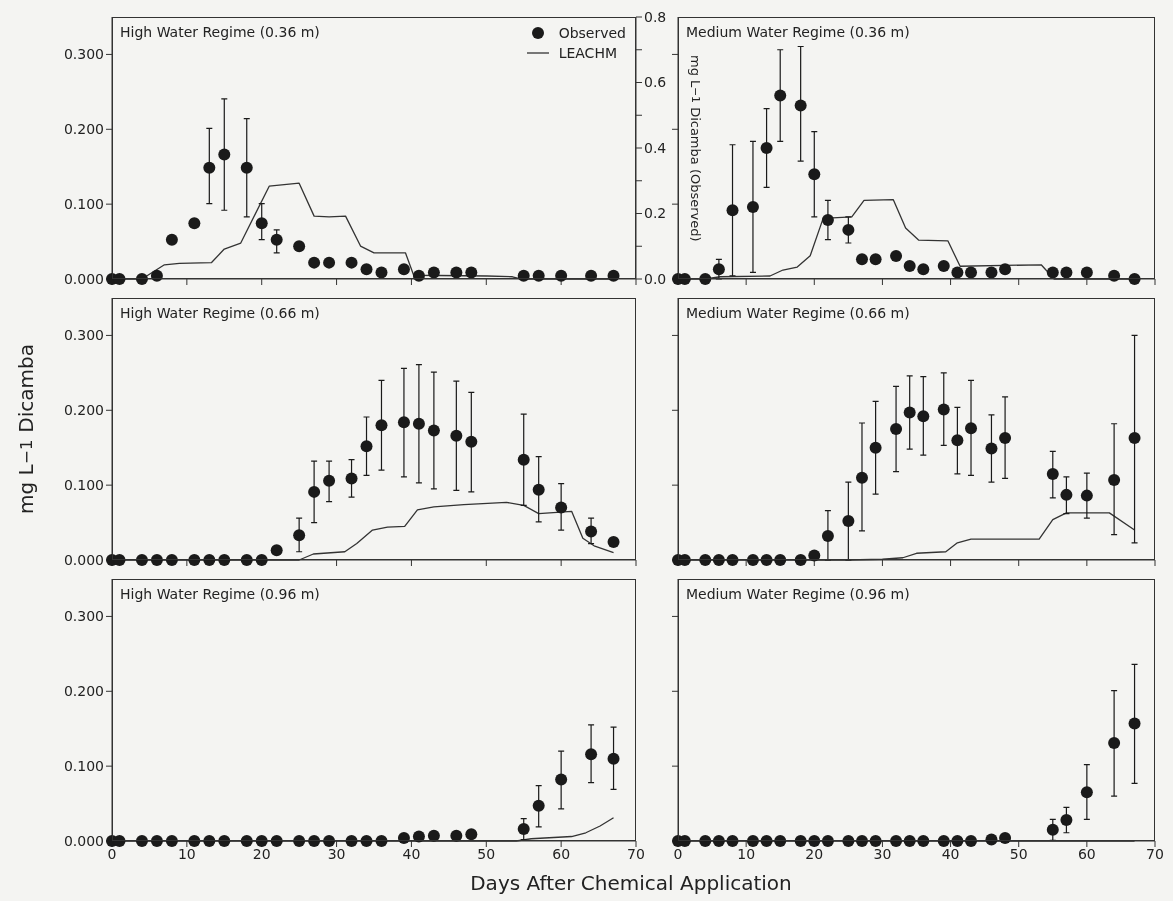 The image size is (1173, 901). I want to click on text: Medium Water Regime (0.96 m), so click(798, 594).